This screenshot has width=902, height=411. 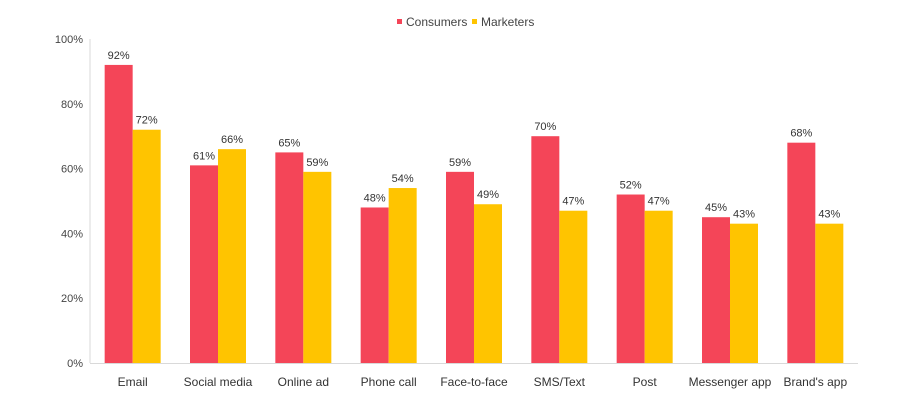 What do you see at coordinates (460, 163) in the screenshot?
I see `data-label-consumers-face-to-face: 59%` at bounding box center [460, 163].